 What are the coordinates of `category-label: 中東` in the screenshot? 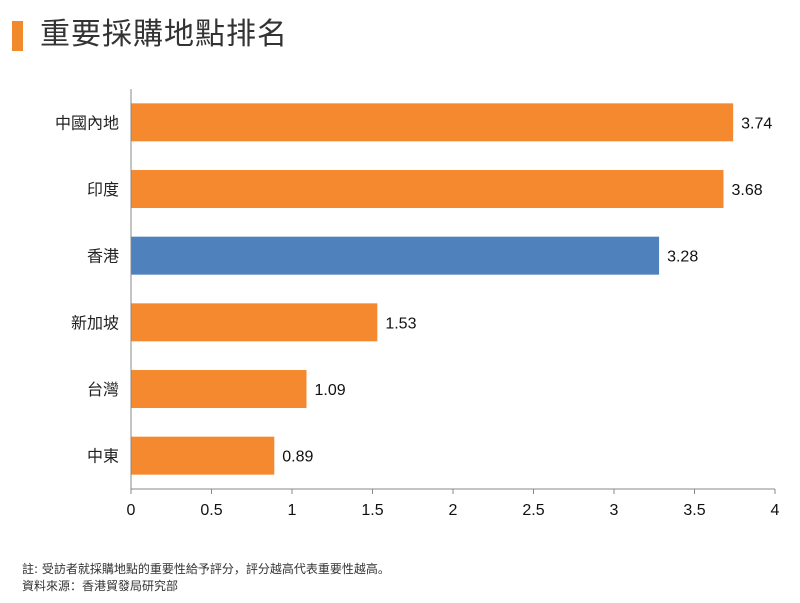 It's located at (103, 456).